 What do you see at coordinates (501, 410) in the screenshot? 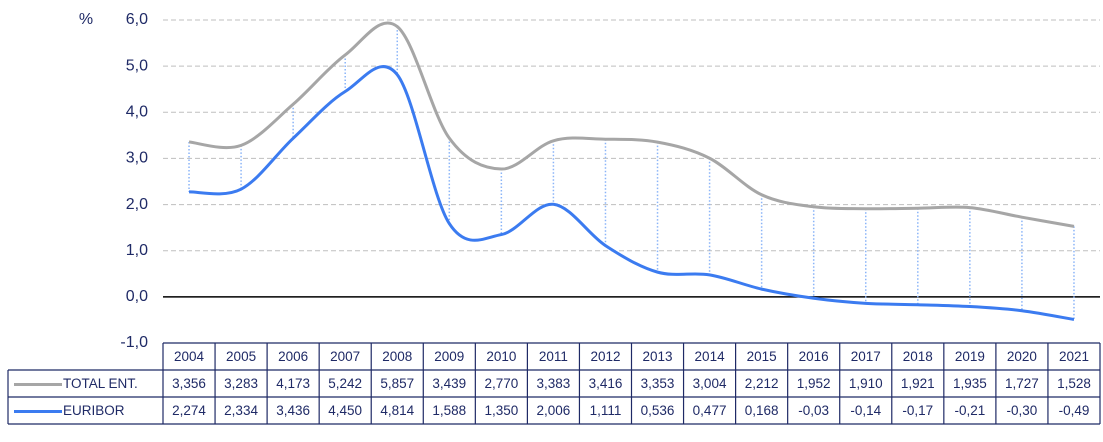
I see `data-label: 1,350` at bounding box center [501, 410].